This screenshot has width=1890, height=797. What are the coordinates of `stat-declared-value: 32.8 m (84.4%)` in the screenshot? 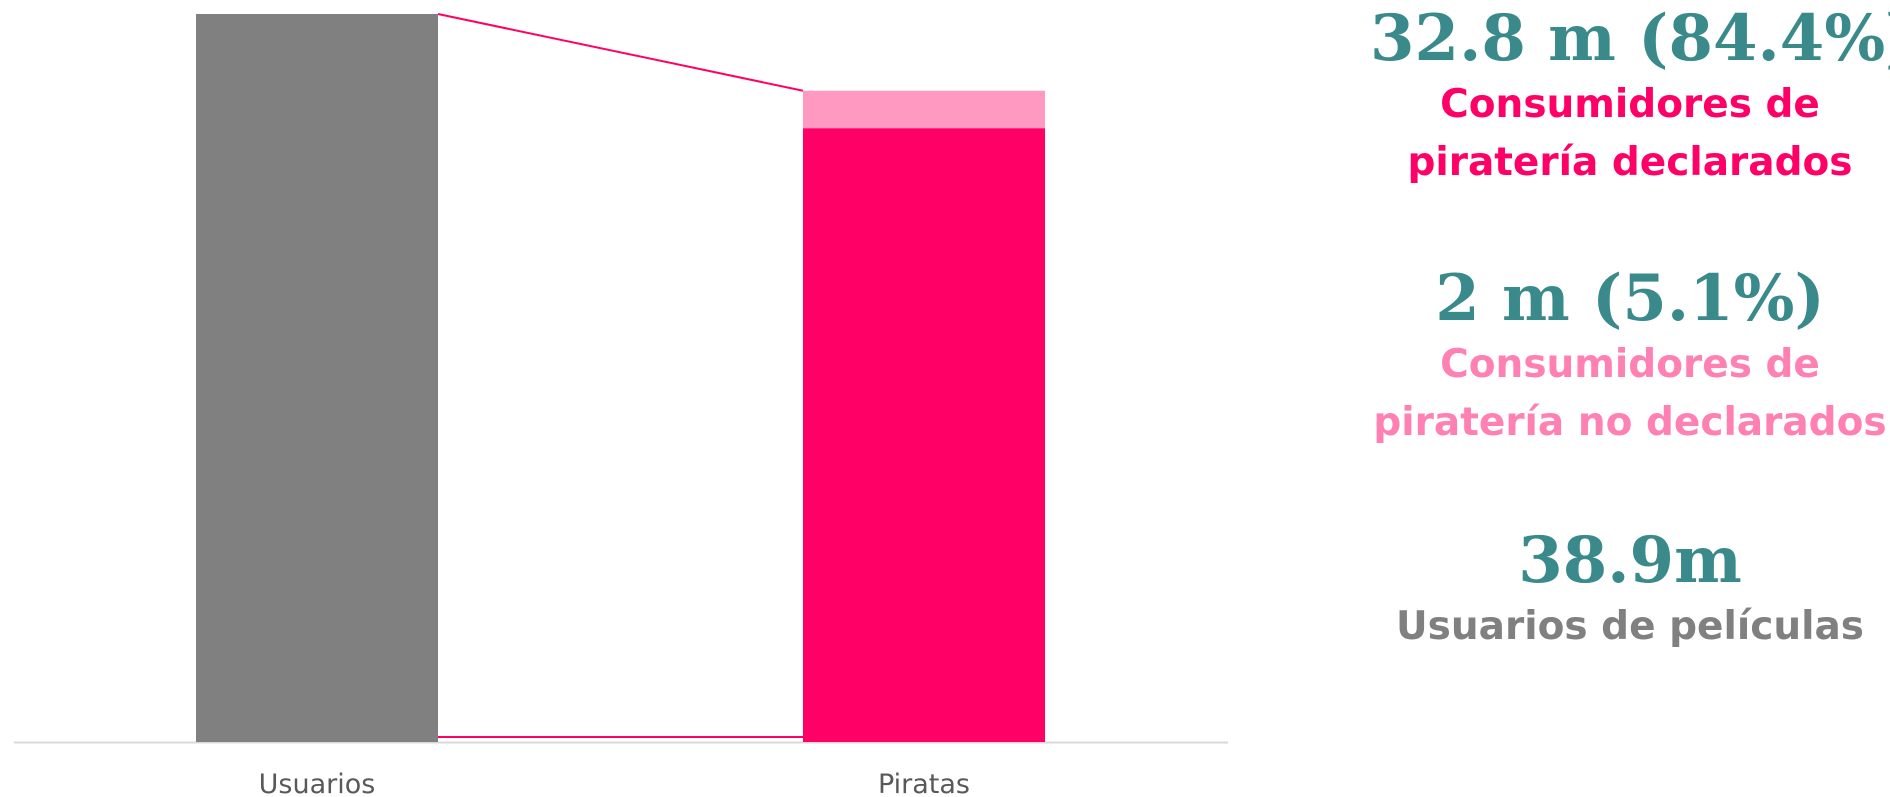 It's located at (1630, 38).